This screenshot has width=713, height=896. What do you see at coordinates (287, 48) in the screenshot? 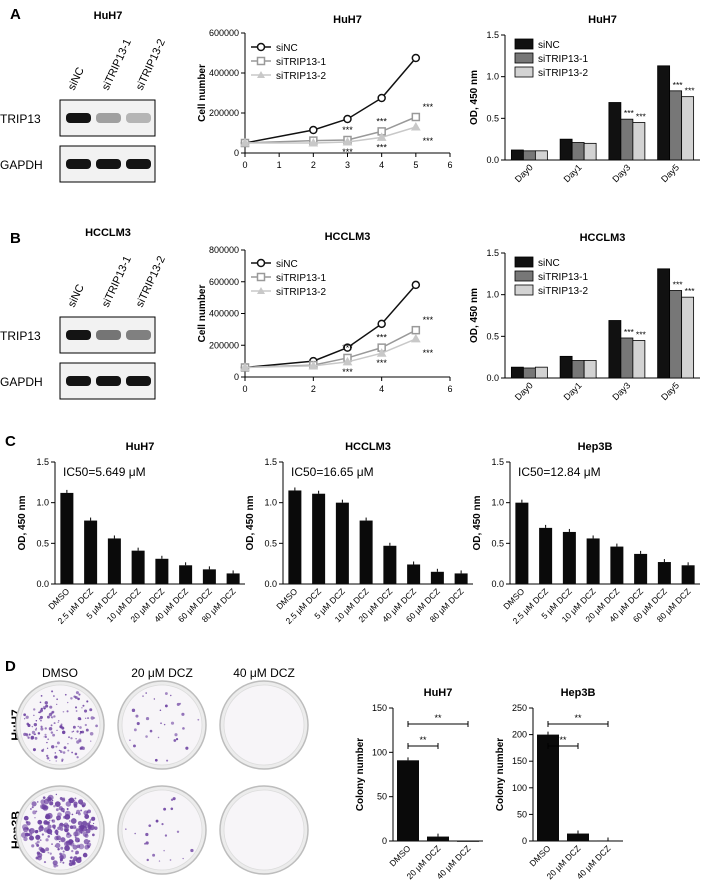
I see `growth-huh7-legend-label: siNC` at bounding box center [287, 48].